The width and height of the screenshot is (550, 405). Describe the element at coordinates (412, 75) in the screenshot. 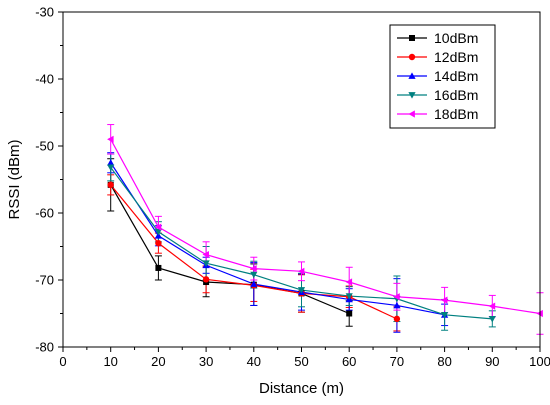

I see `legend-marker-14dbm` at that location.